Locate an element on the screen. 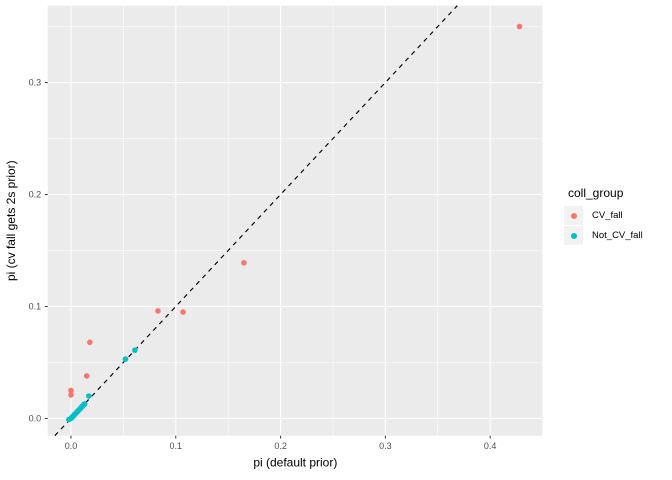 The height and width of the screenshot is (480, 672). x-axis-tick-label: 0.3 is located at coordinates (385, 446).